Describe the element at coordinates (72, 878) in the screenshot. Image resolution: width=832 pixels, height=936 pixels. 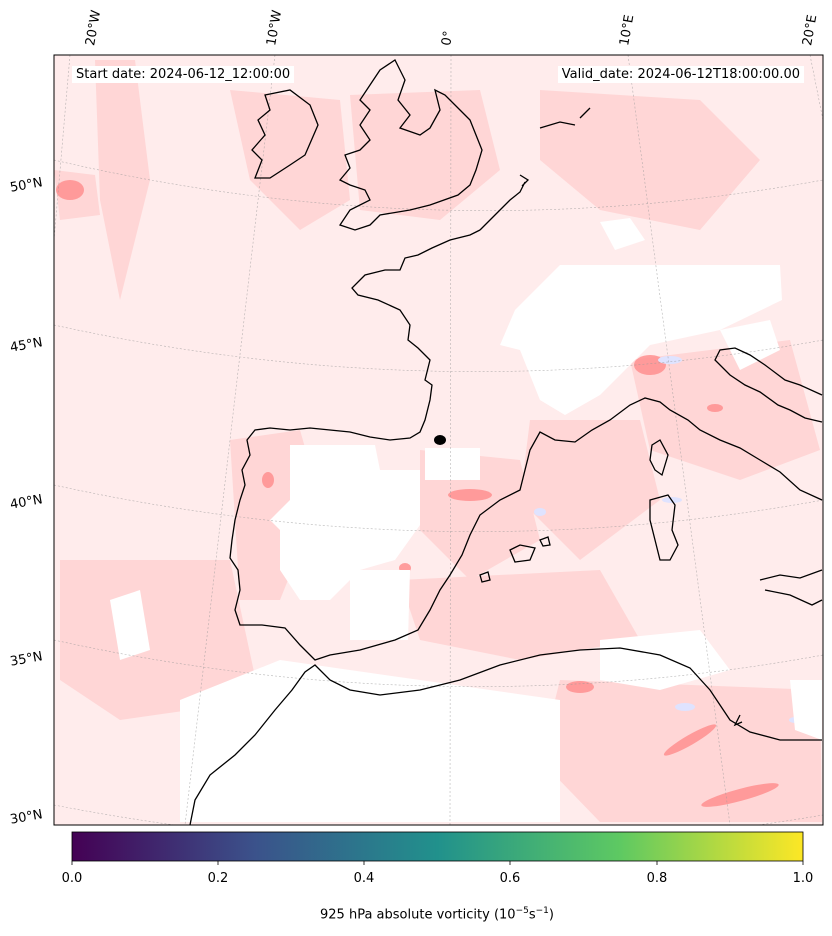
I see `colorbar-tick-label: 0.0` at that location.